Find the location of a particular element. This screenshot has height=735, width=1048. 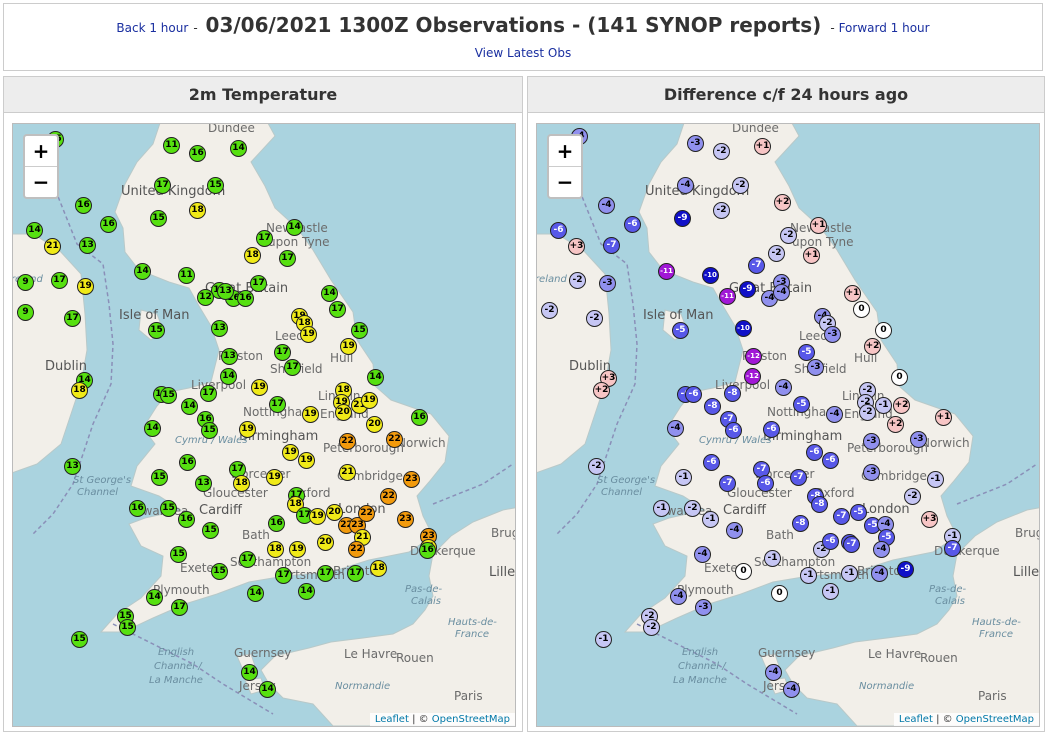

back-hour-link: Back 1 hour is located at coordinates (152, 28).